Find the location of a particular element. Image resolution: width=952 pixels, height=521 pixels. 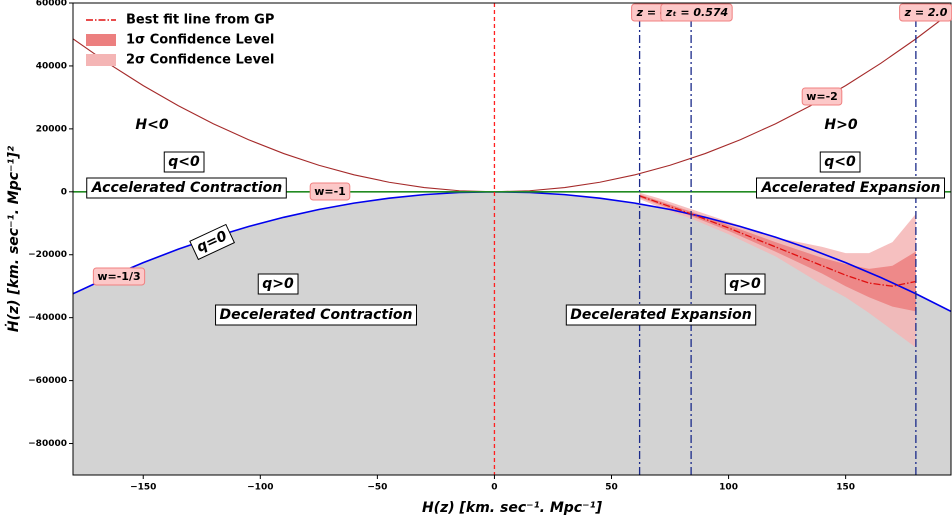

annotation: H>0 is located at coordinates (840, 125).